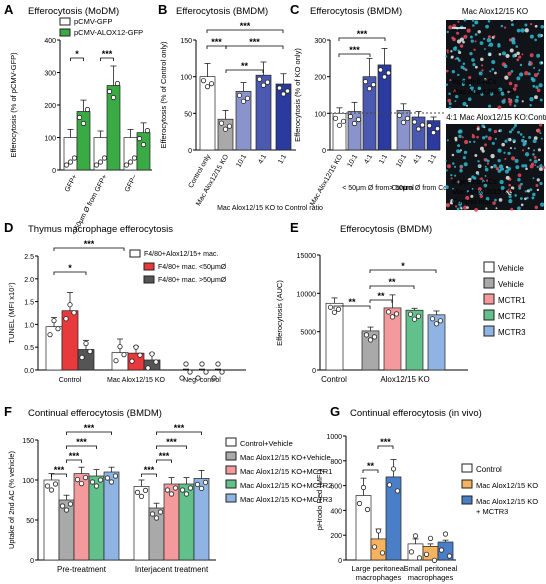 This screenshot has height=584, width=546. I want to click on panel-a-y-tick-label: 300, so click(50, 74).